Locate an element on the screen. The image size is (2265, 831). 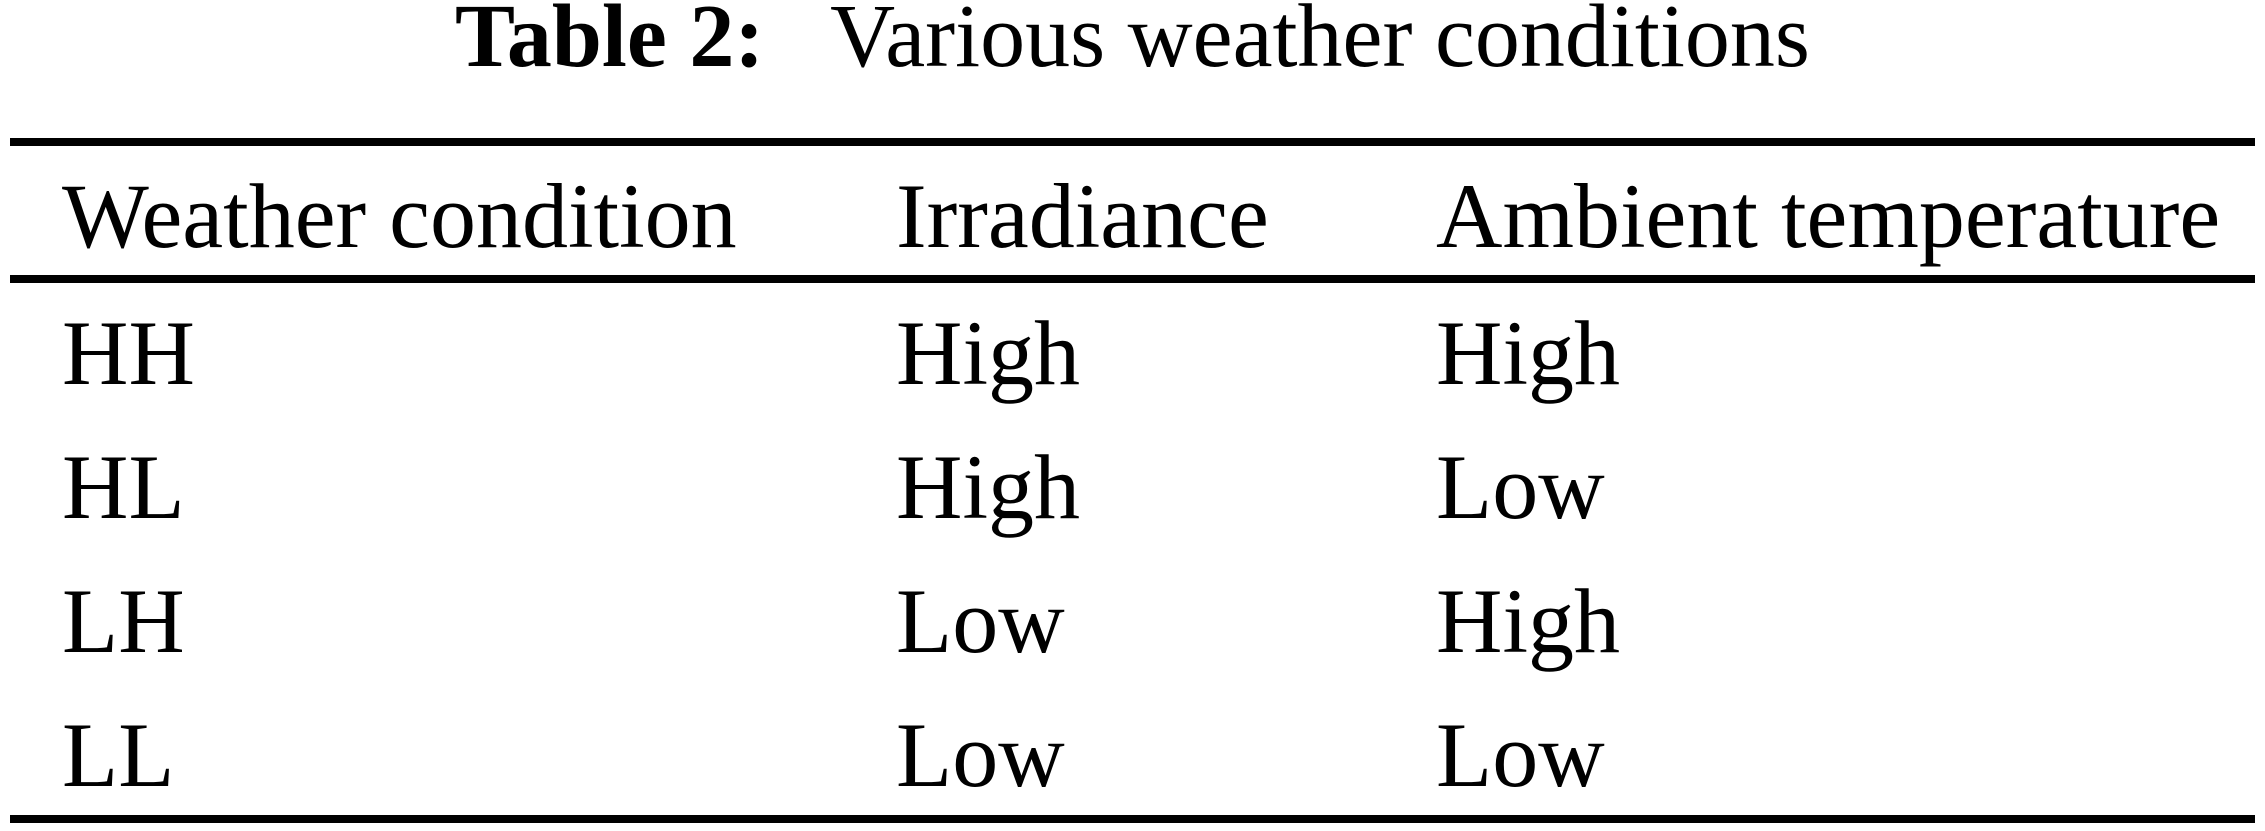
cell-weather-condition: HH is located at coordinates (128, 353).